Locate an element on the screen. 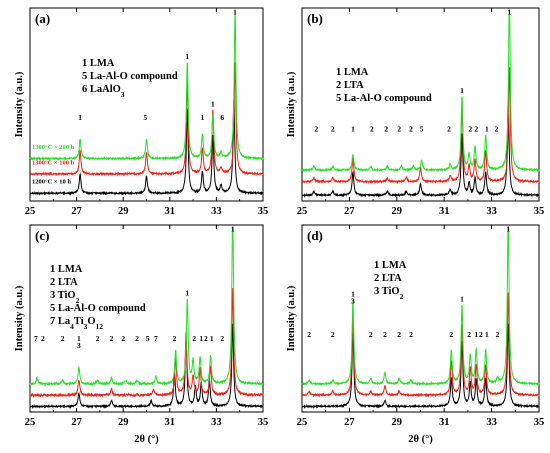 Image resolution: width=550 pixels, height=453 pixels. curve-label: 1300°C × 100 h is located at coordinates (53, 162).